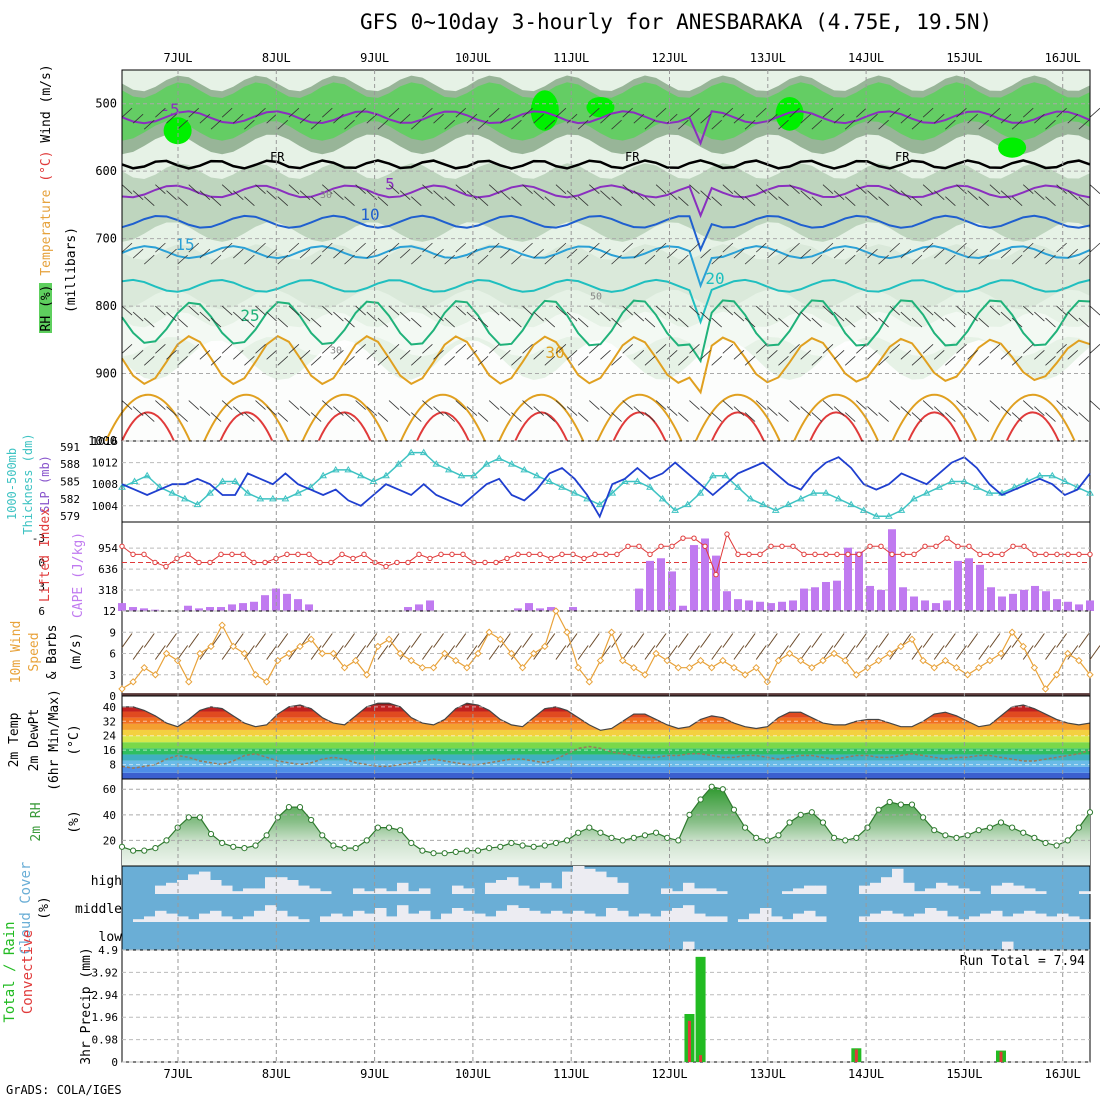 This screenshot has width=1100, height=1100. What do you see at coordinates (41, 562) in the screenshot?
I see `li-tick: 0` at bounding box center [41, 562].